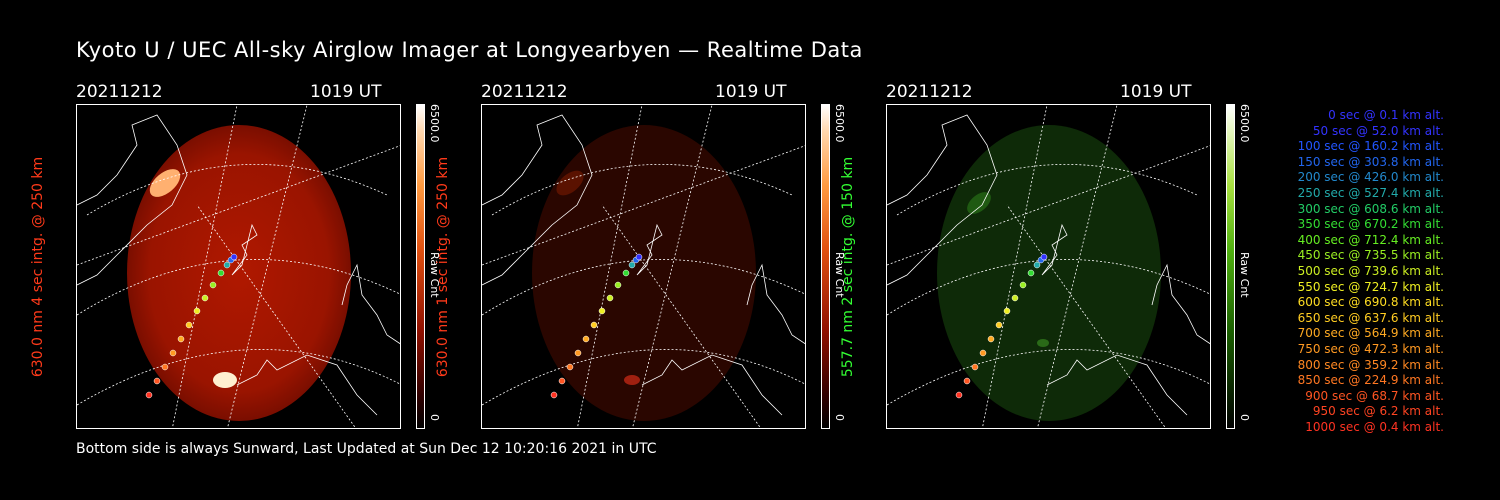  I want to click on legend-entry: 300 sec @ 608.6 km alt., so click(1370, 208).